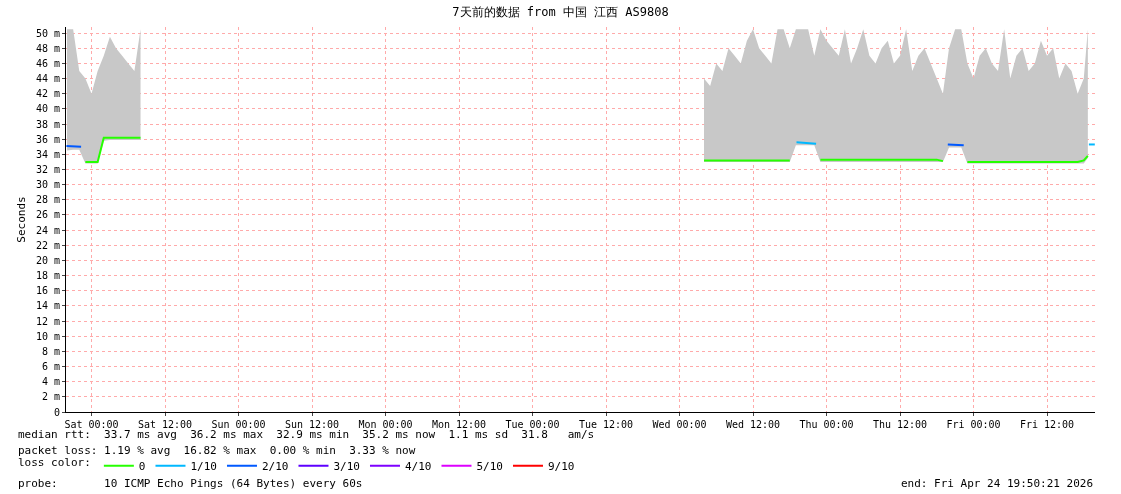 This screenshot has width=1121, height=494. Describe the element at coordinates (312, 424) in the screenshot. I see `x-tick-label: Sun 12:00` at that location.